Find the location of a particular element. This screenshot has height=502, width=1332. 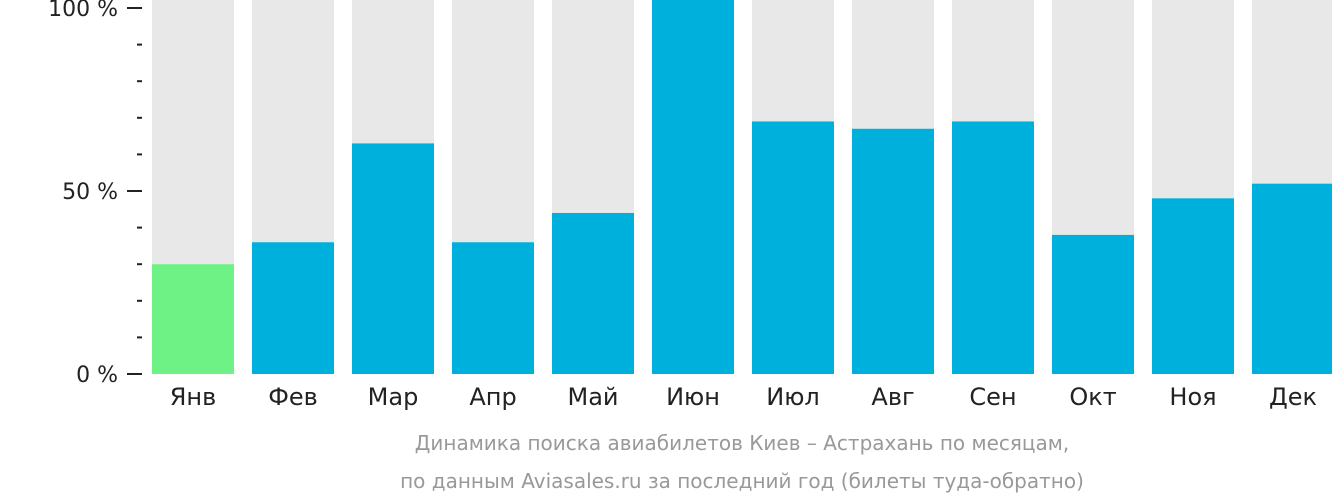

y-tick-label: 0 % is located at coordinates (97, 375).